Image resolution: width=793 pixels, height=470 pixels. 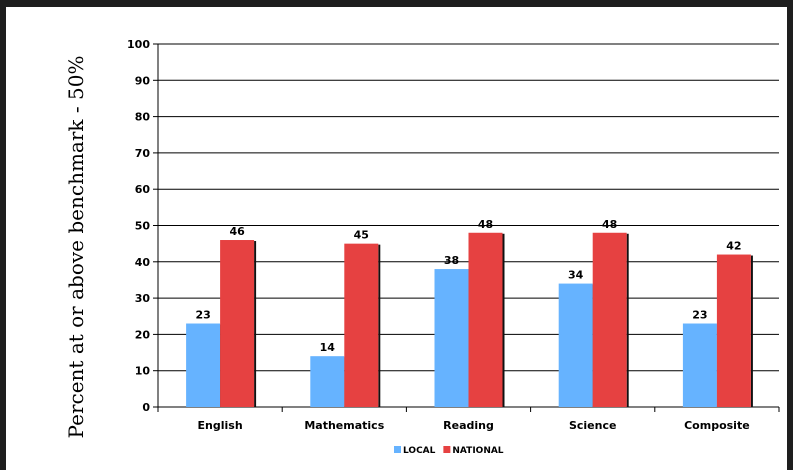 What do you see at coordinates (143, 262) in the screenshot?
I see `y-tick-label: 40` at bounding box center [143, 262].